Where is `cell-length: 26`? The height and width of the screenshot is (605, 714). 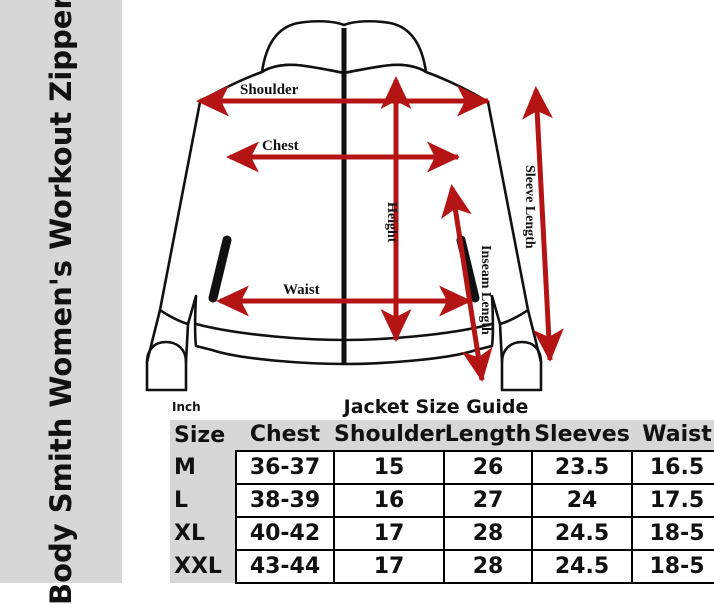
cell-length: 26 is located at coordinates (488, 467).